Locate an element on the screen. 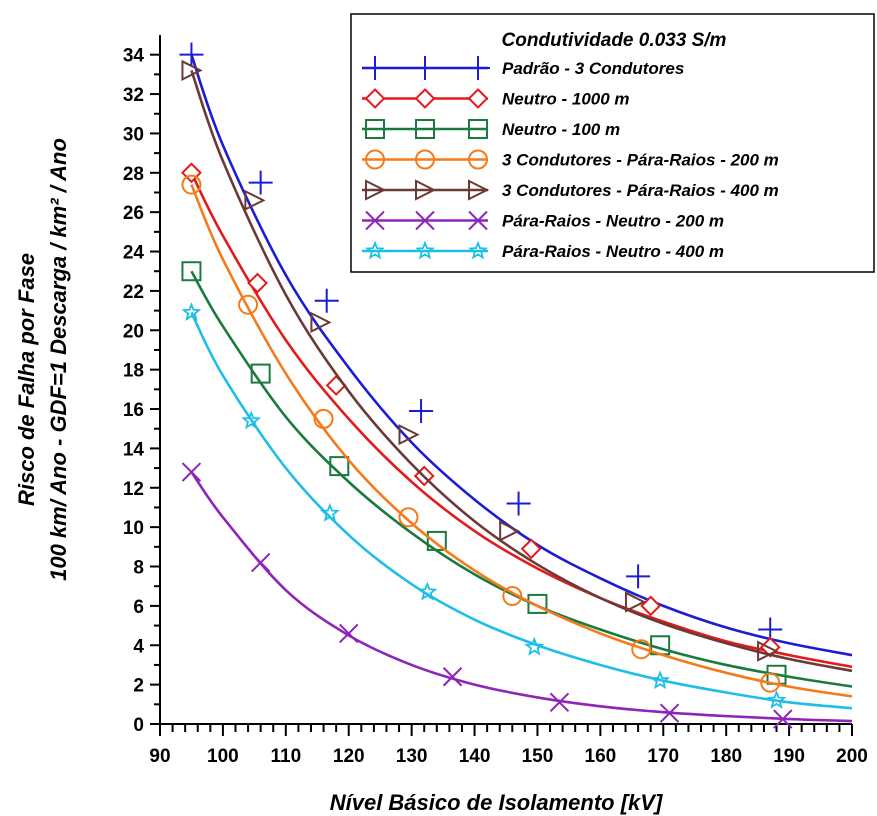 Image resolution: width=877 pixels, height=816 pixels. legend-label: 3 Condutores - Pára-Raios - 200 m is located at coordinates (640, 160).